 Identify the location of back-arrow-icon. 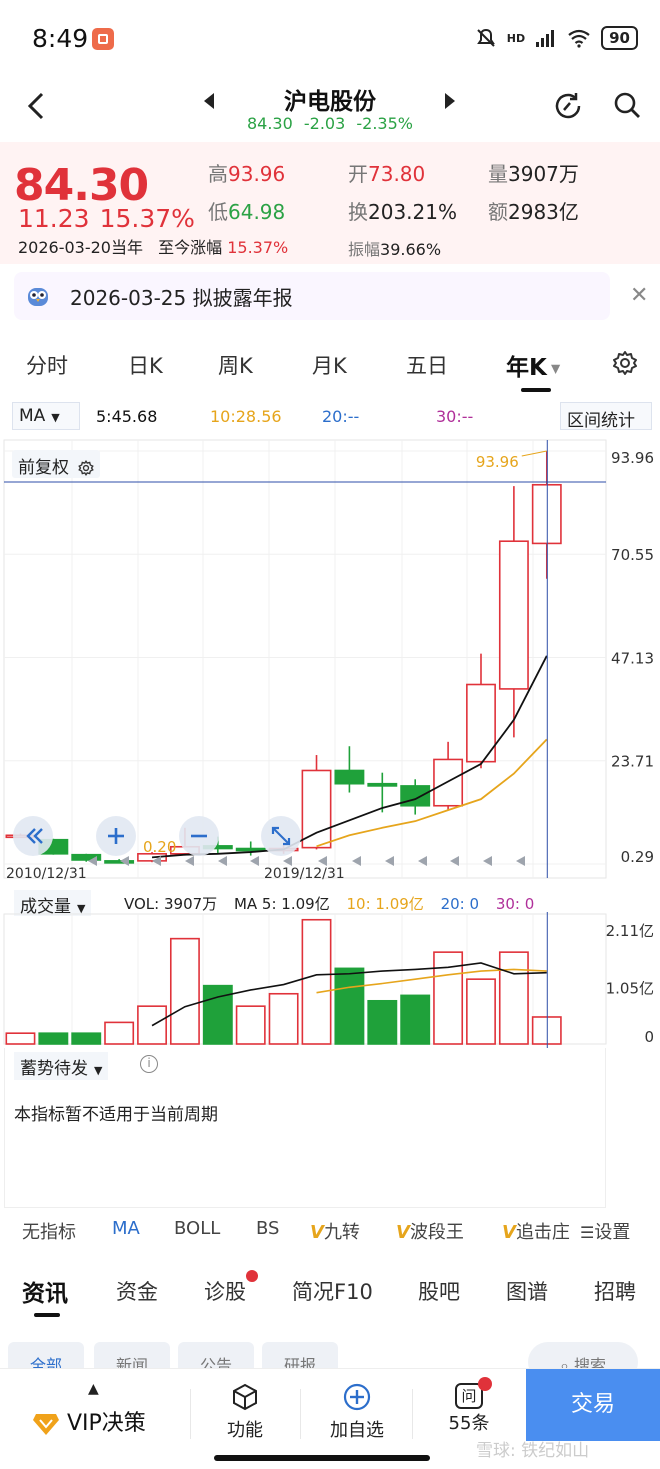
(36, 110).